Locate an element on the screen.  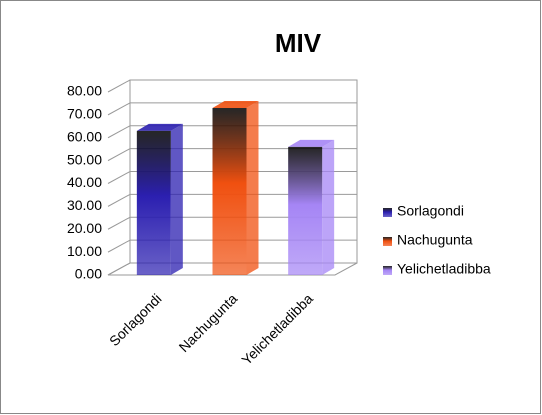
y-tick-label: 20.00 is located at coordinates (84, 228).